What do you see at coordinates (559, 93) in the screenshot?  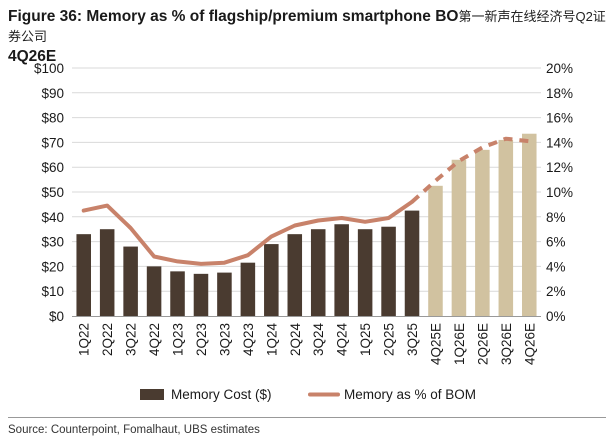 I see `right-tick-label: 18%` at bounding box center [559, 93].